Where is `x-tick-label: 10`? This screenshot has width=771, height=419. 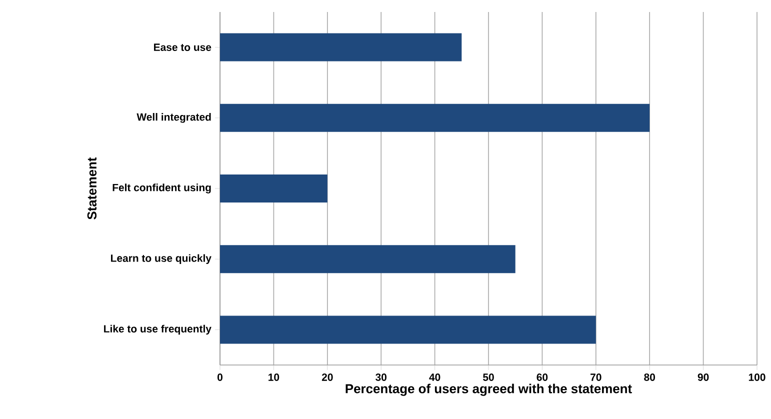 x-tick-label: 10 is located at coordinates (274, 377).